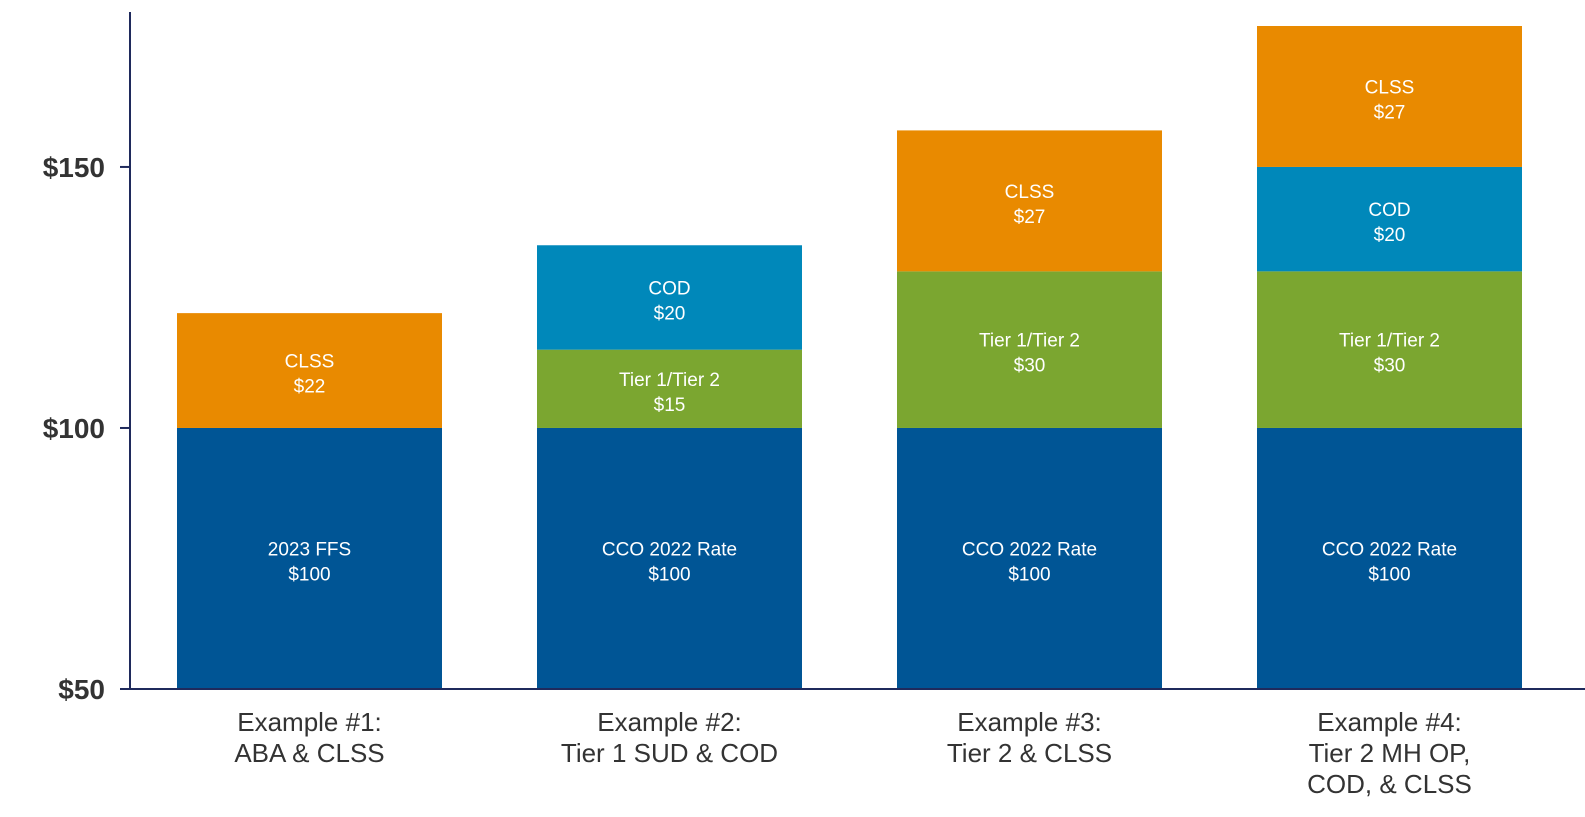 The width and height of the screenshot is (1585, 817). What do you see at coordinates (309, 722) in the screenshot?
I see `category-label-line: Example #1:` at bounding box center [309, 722].